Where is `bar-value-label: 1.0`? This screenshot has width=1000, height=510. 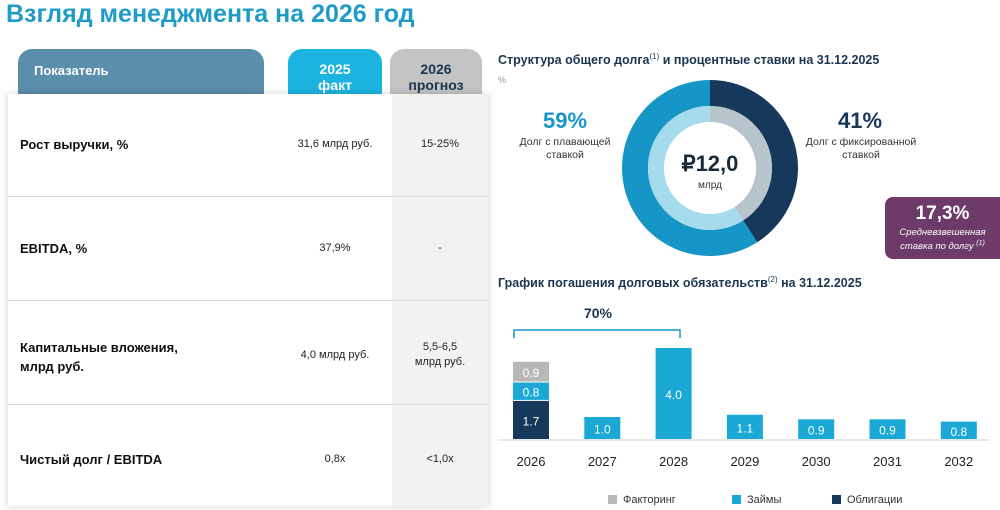 bar-value-label: 1.0 is located at coordinates (602, 430).